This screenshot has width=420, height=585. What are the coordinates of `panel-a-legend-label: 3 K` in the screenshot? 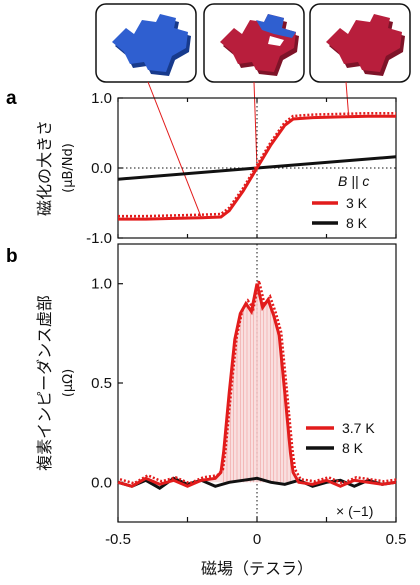 It's located at (357, 203).